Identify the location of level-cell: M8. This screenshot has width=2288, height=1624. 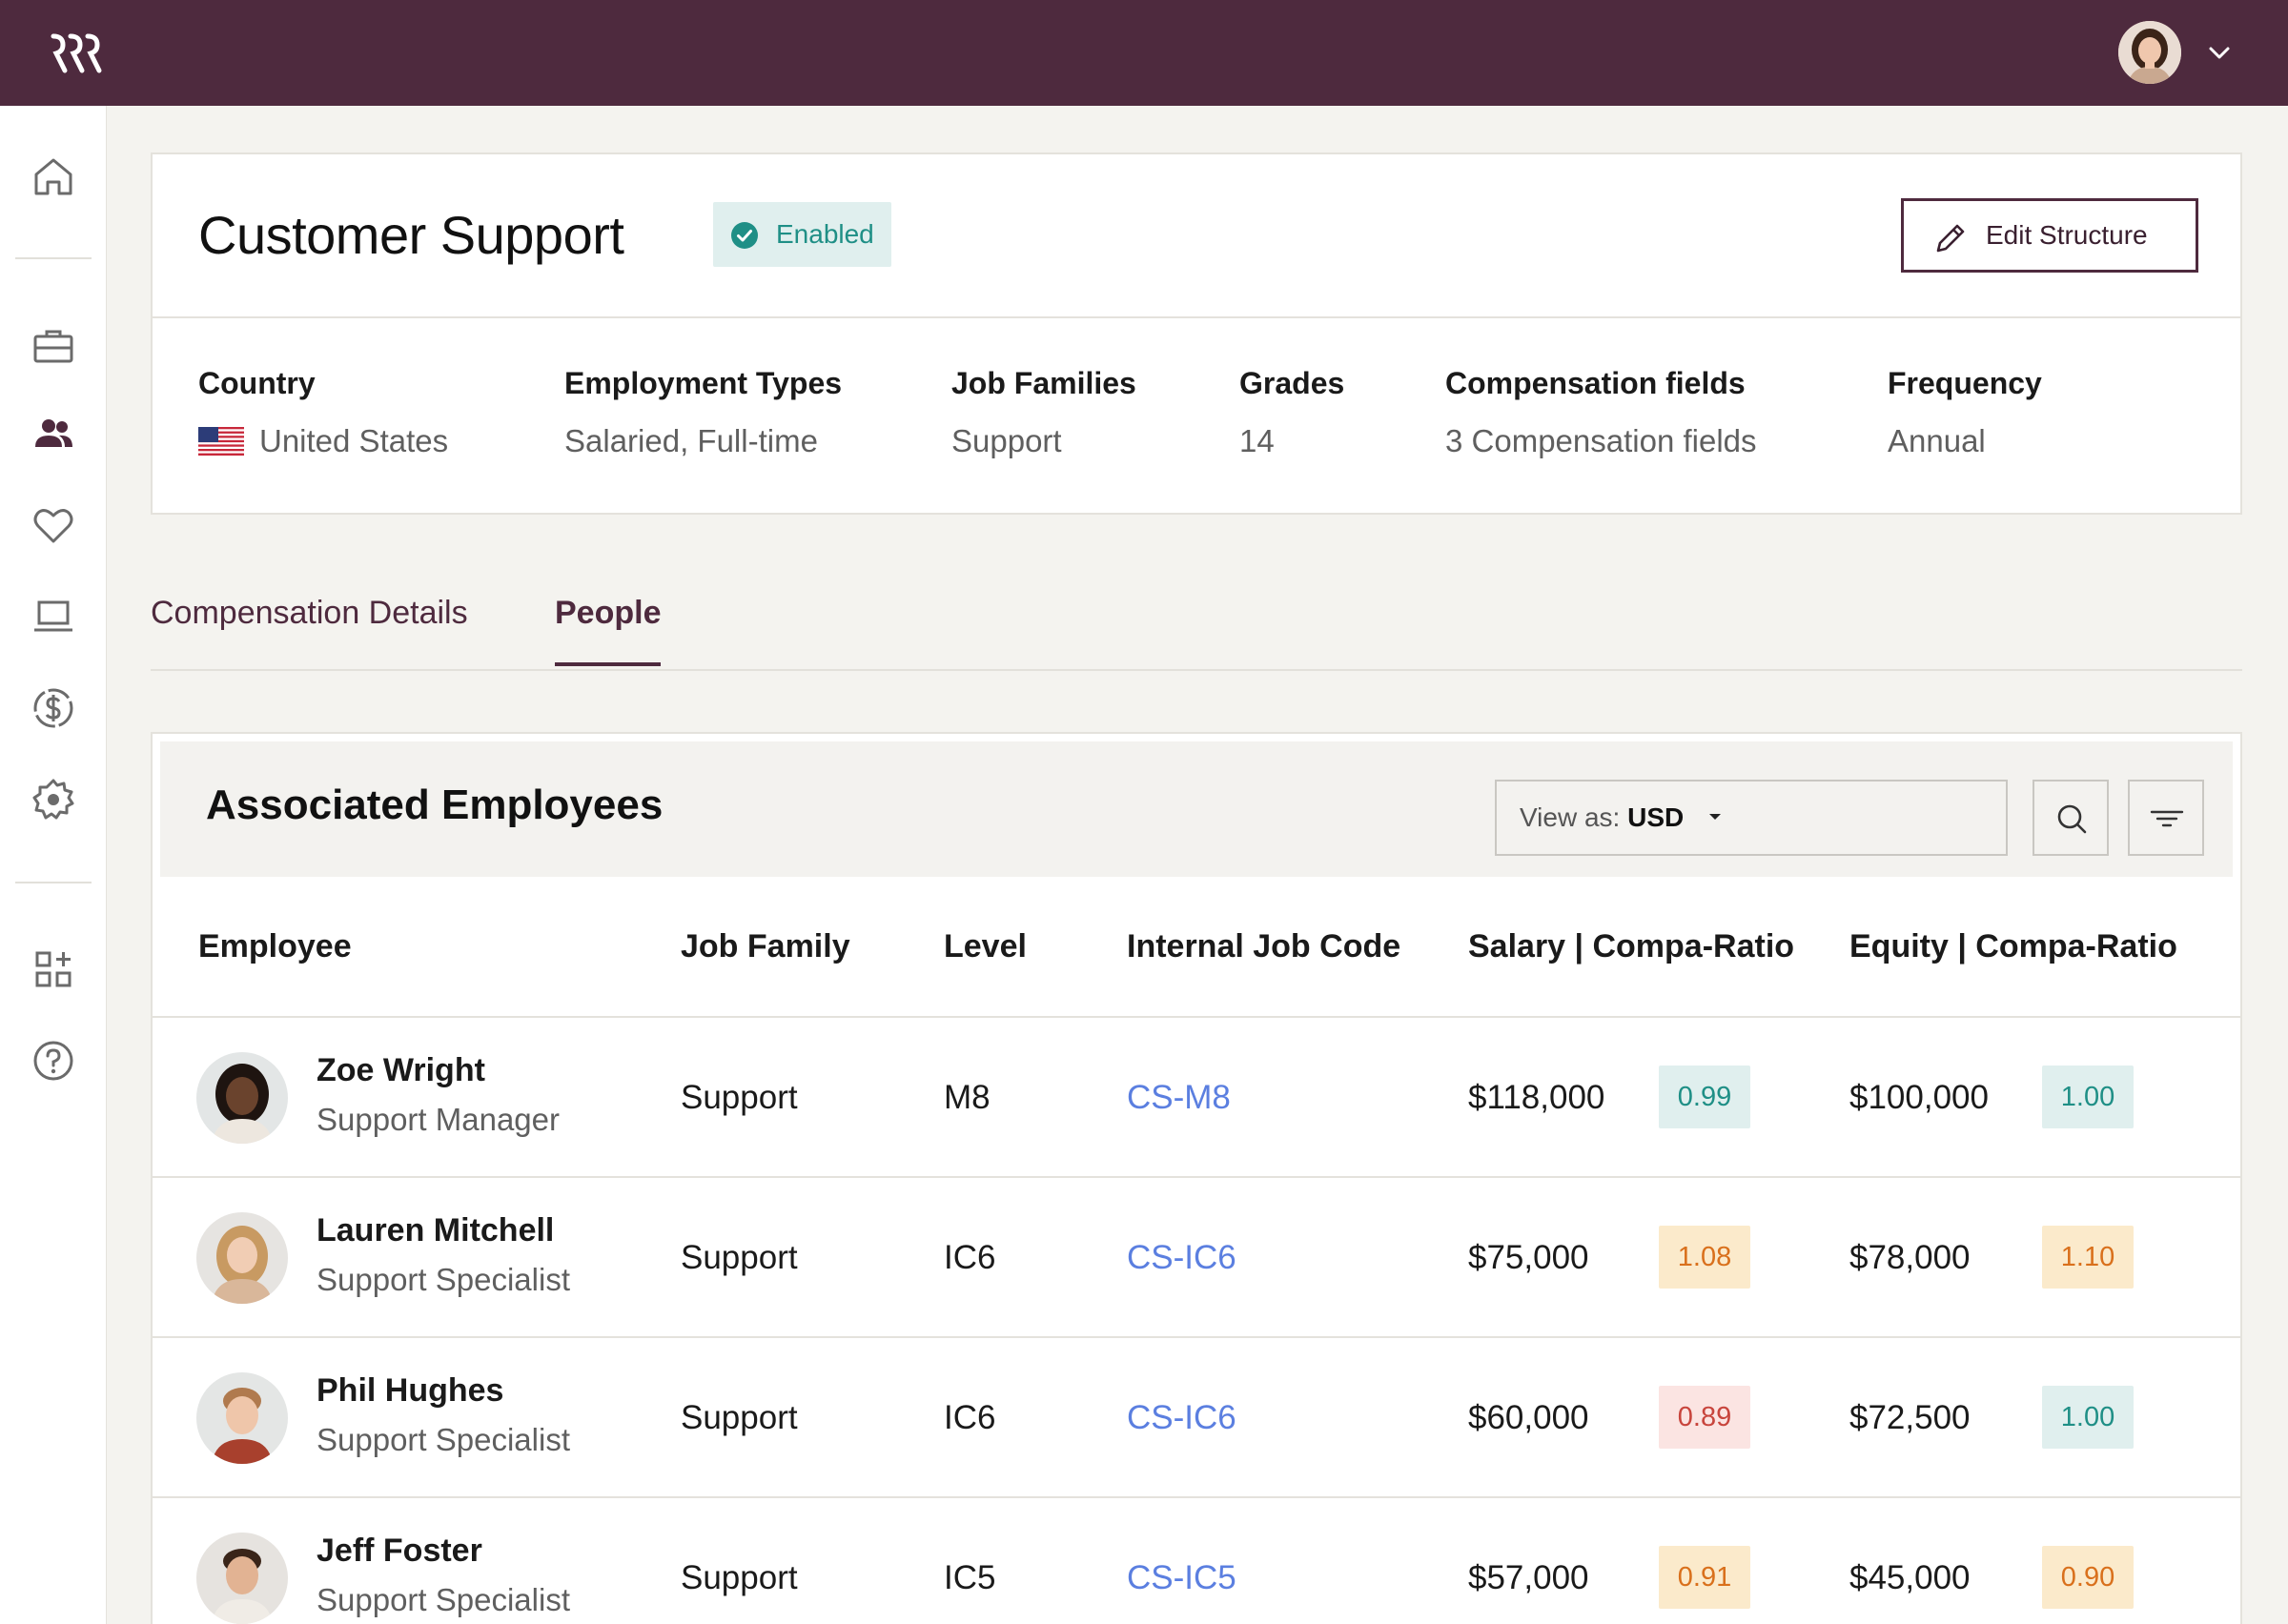
(967, 1097).